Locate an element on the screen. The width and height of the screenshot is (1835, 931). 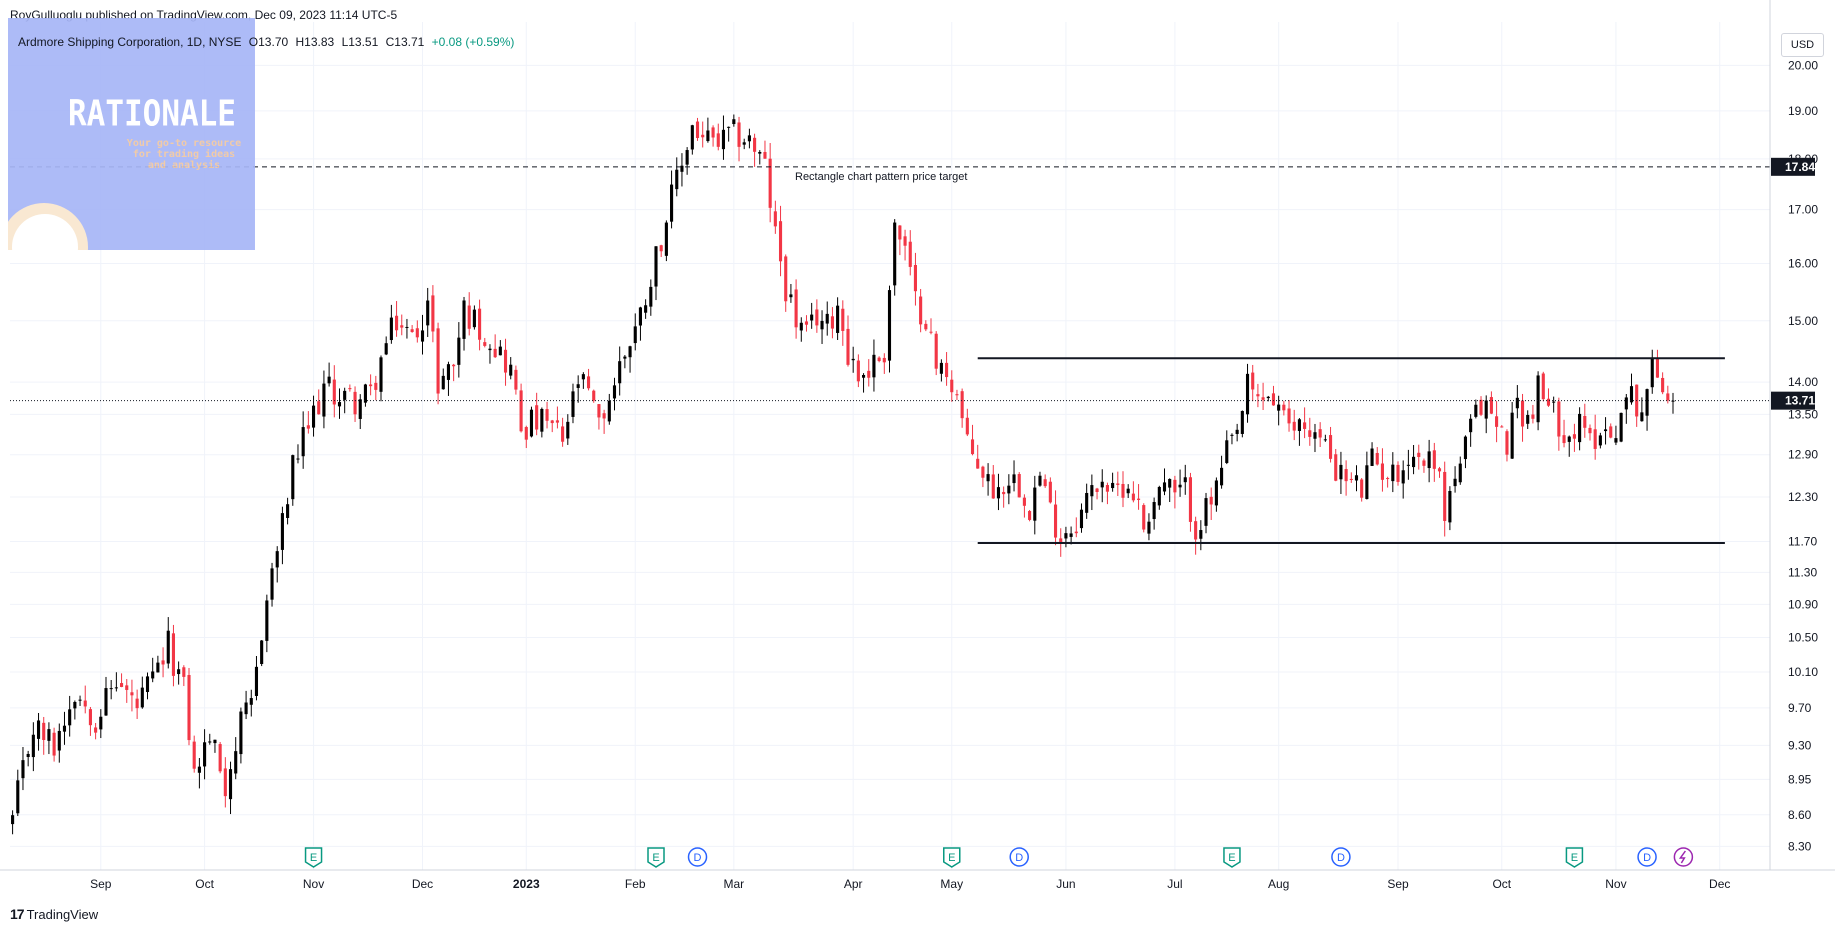
currency-selector: USD is located at coordinates (1802, 45).